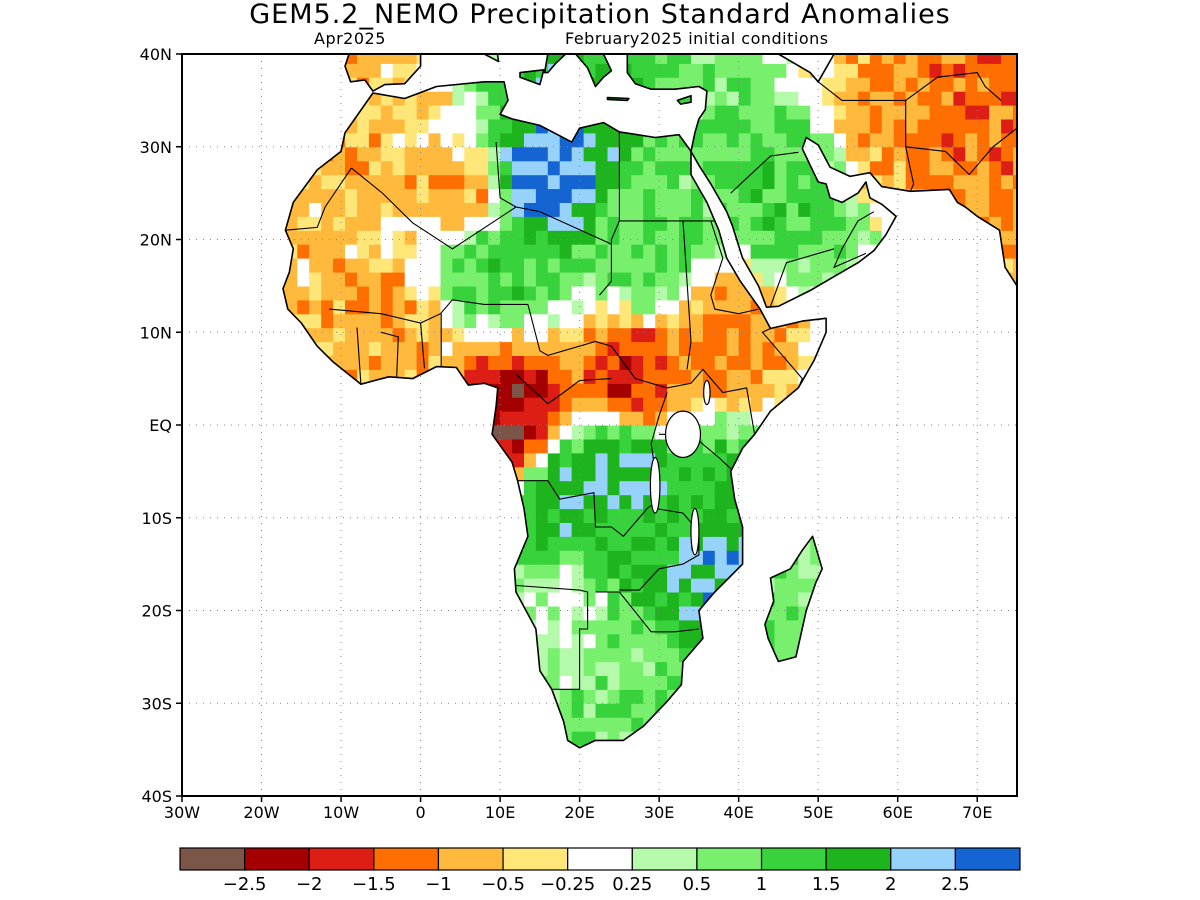 The width and height of the screenshot is (1200, 900). I want to click on coastline, so click(793, 599).